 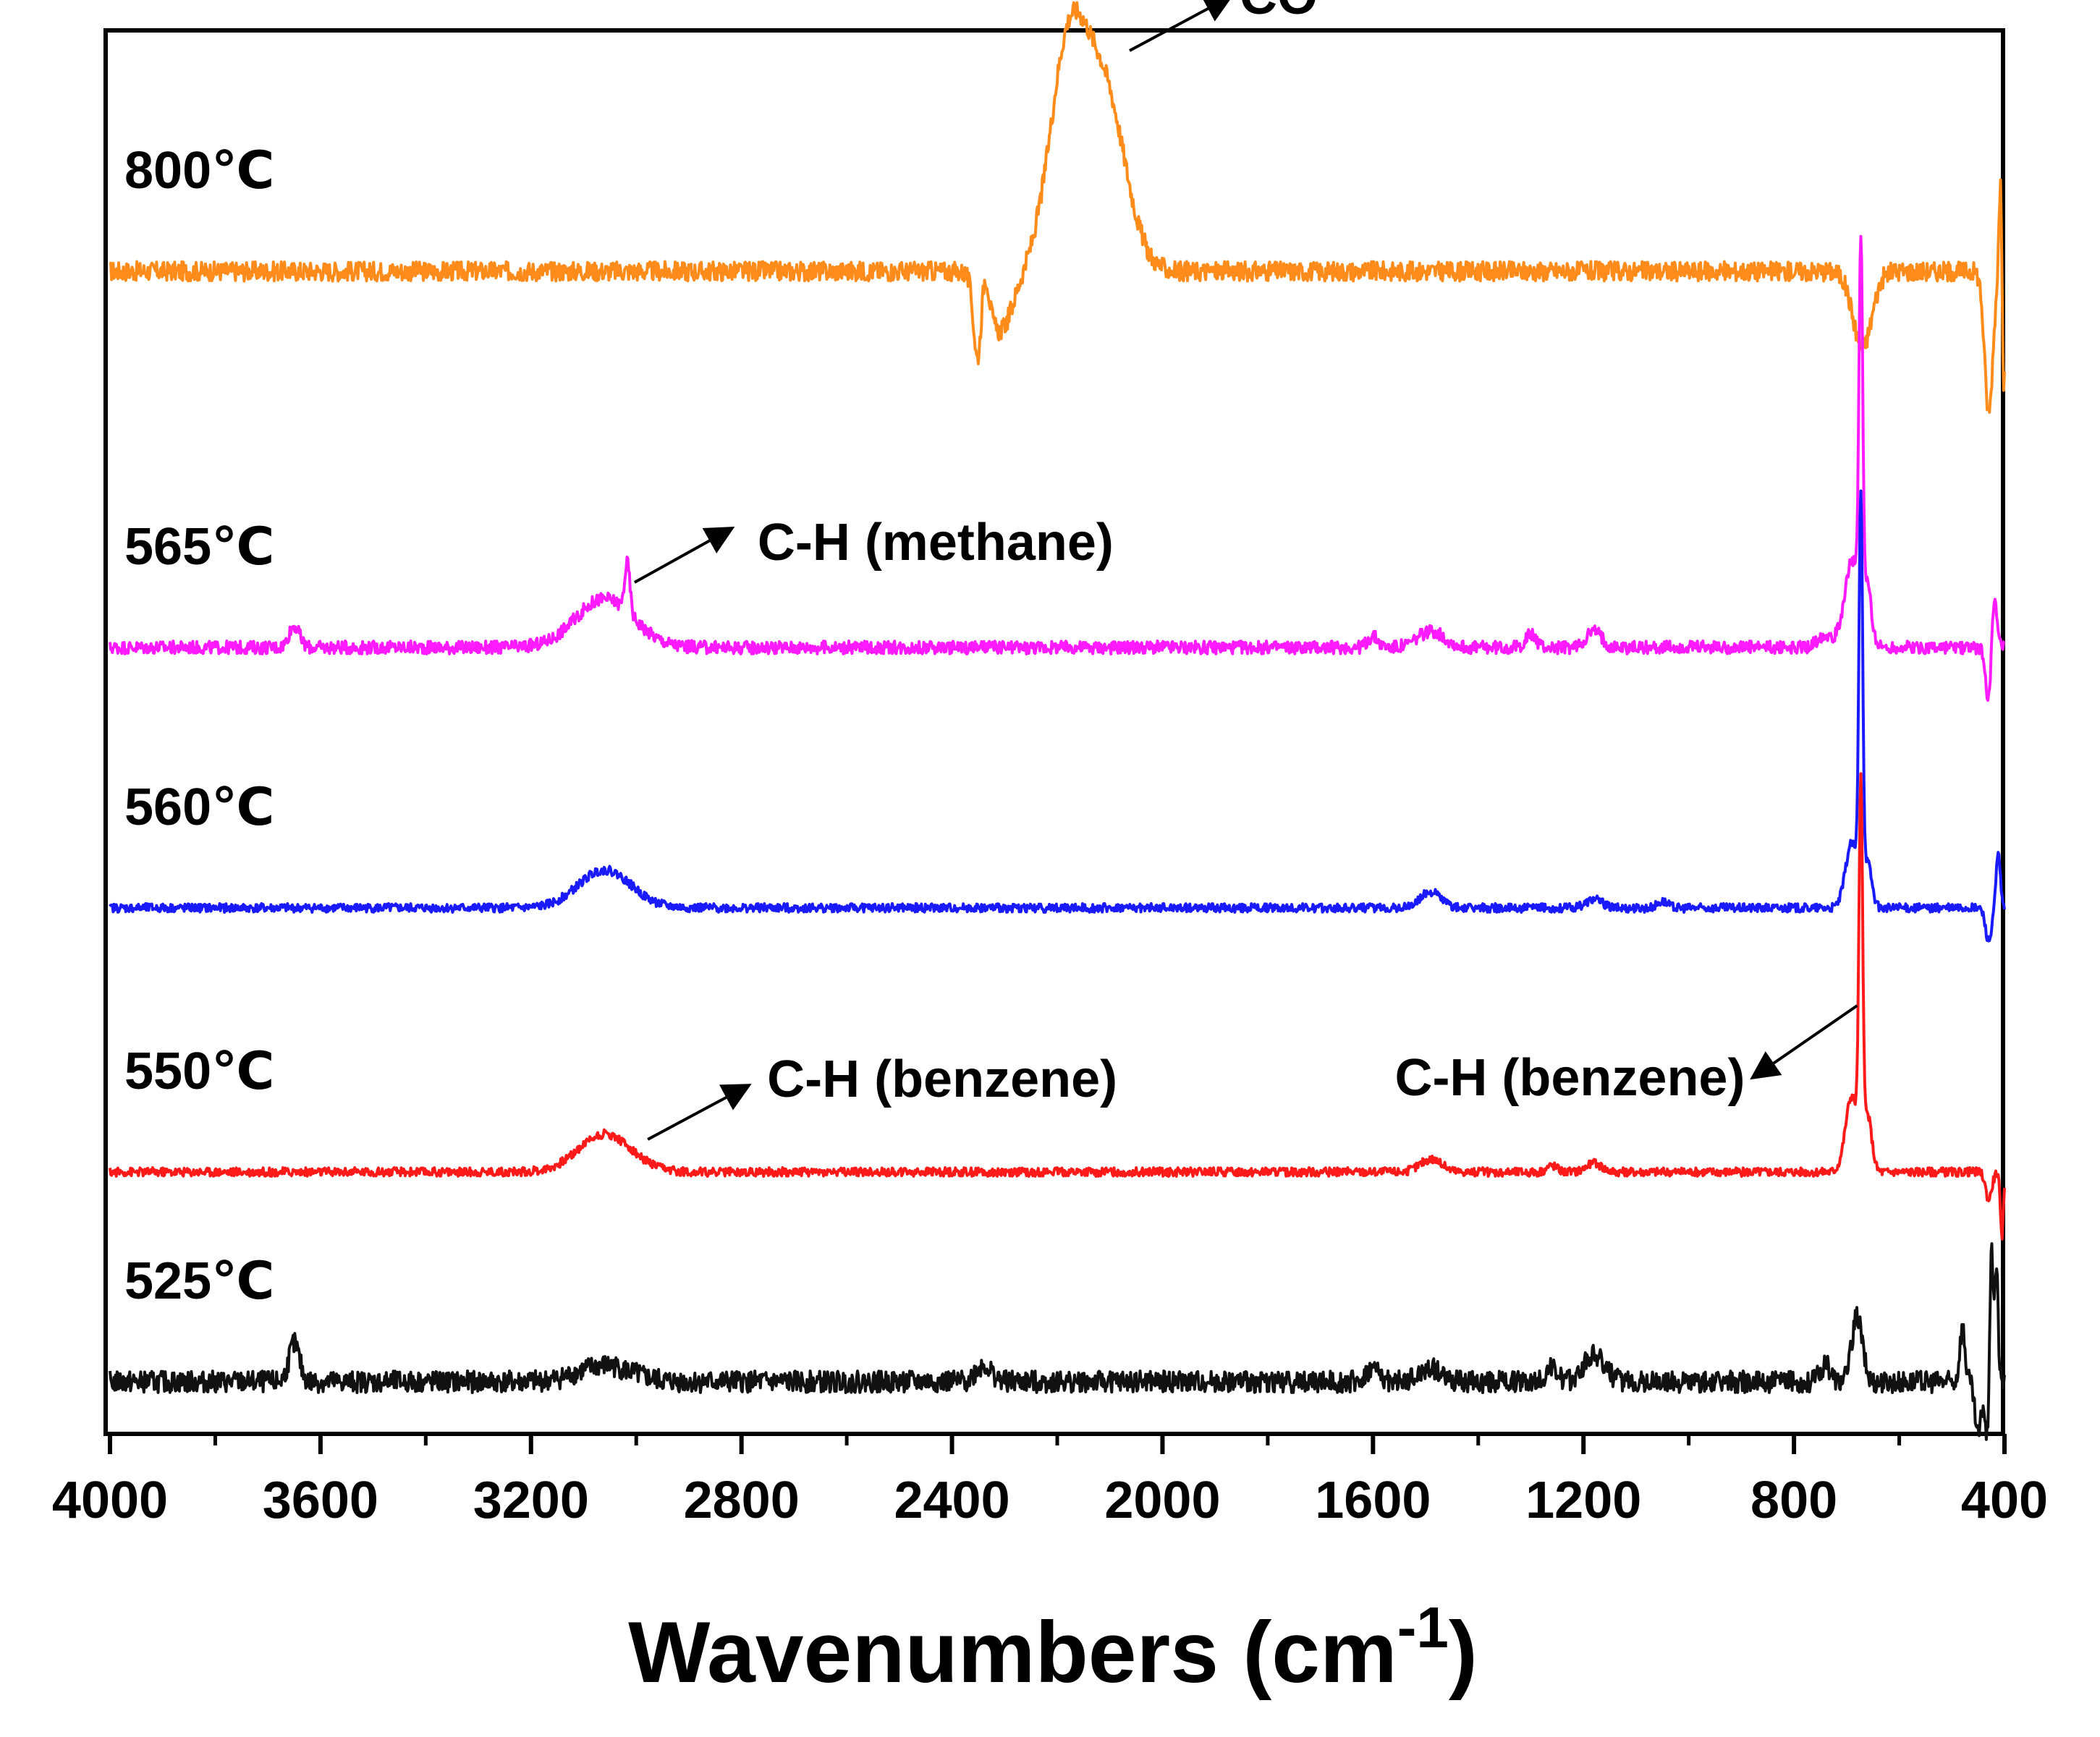 I want to click on x-tick-label: 2000, so click(x=1162, y=1500).